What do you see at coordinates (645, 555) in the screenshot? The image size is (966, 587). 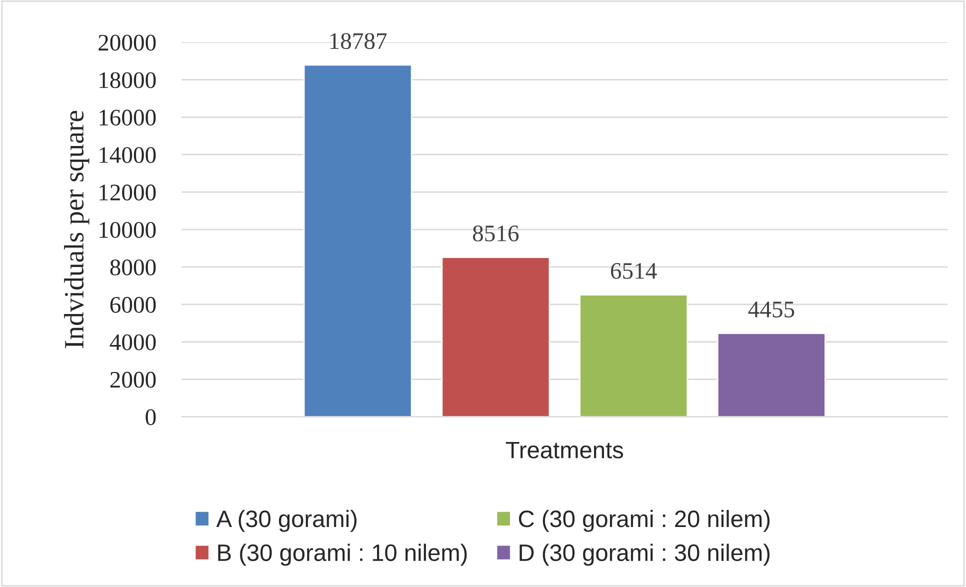 I see `legend-label: D (30 gorami : 30 nilem)` at bounding box center [645, 555].